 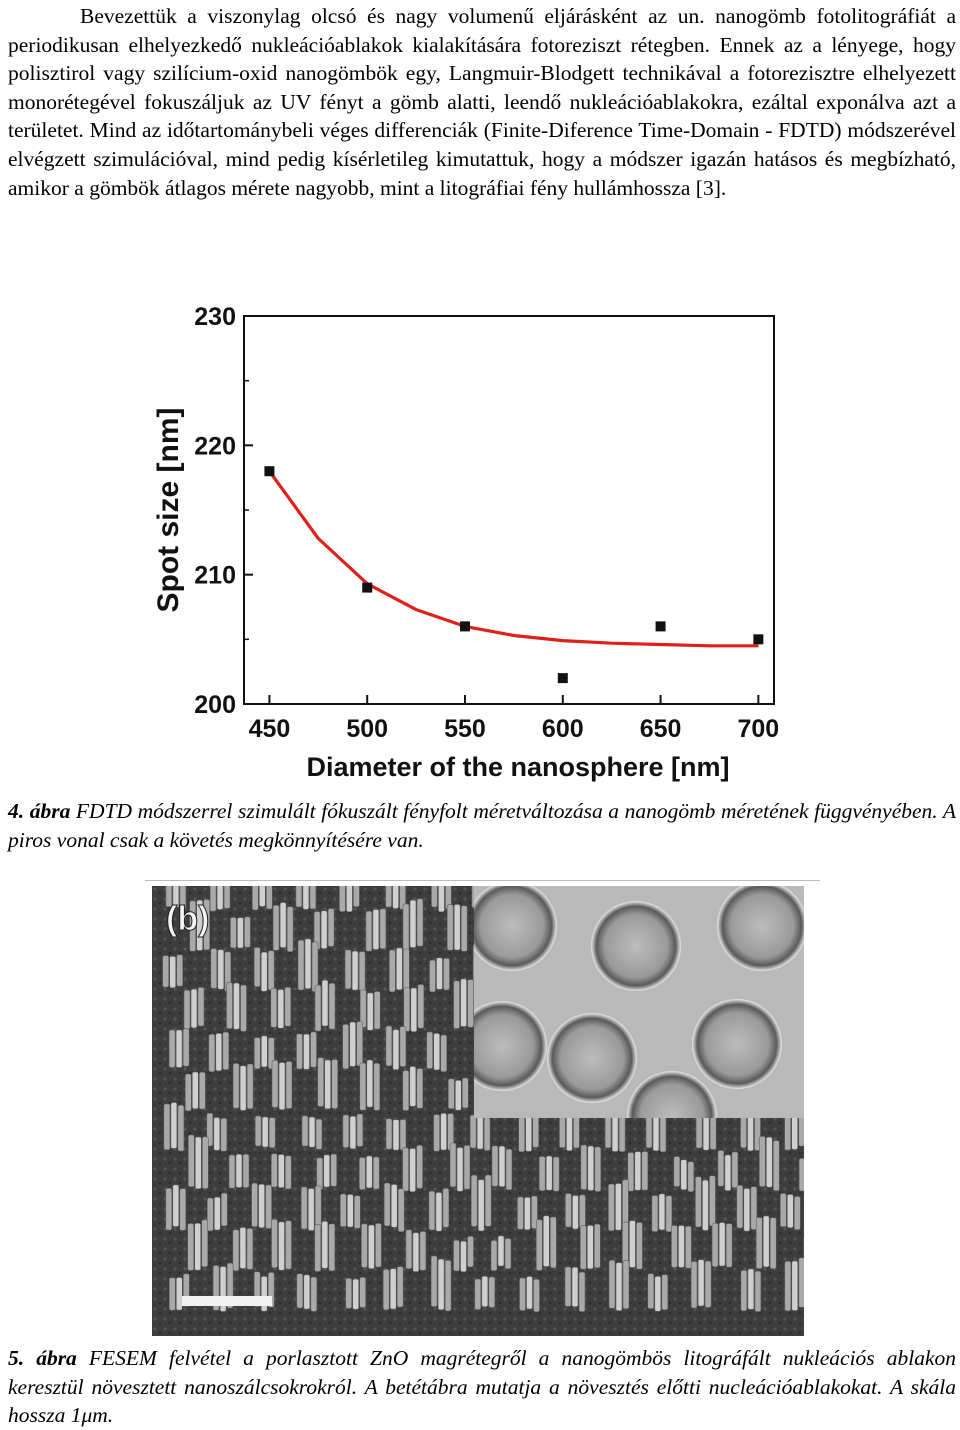 What do you see at coordinates (517, 767) in the screenshot?
I see `x-axis-label: Diameter of the nanosphere [nm]` at bounding box center [517, 767].